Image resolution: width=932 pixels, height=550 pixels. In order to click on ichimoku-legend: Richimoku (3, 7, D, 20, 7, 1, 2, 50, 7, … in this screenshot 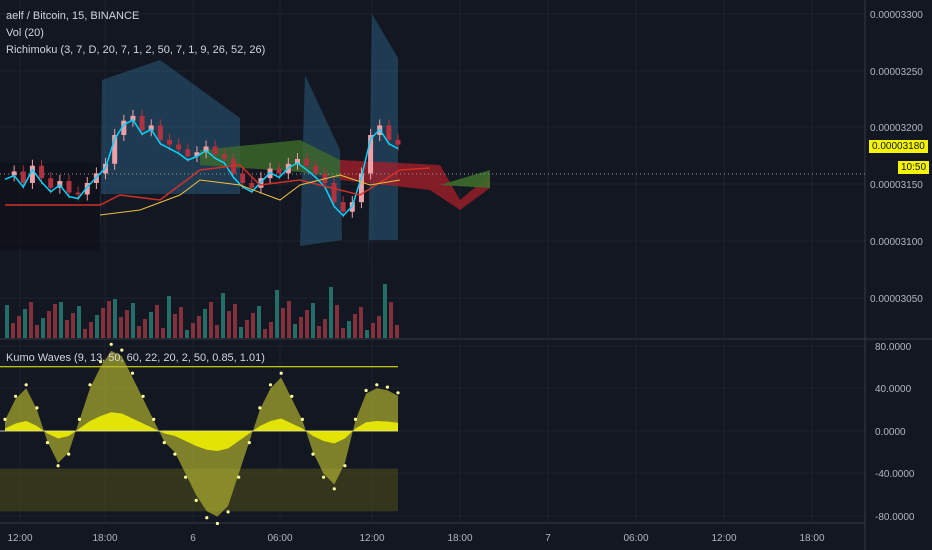, I will do `click(136, 50)`.